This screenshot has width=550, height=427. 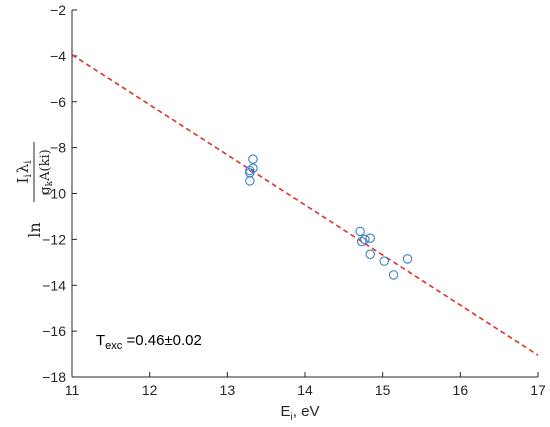 What do you see at coordinates (305, 390) in the screenshot?
I see `x-tick-label: 14` at bounding box center [305, 390].